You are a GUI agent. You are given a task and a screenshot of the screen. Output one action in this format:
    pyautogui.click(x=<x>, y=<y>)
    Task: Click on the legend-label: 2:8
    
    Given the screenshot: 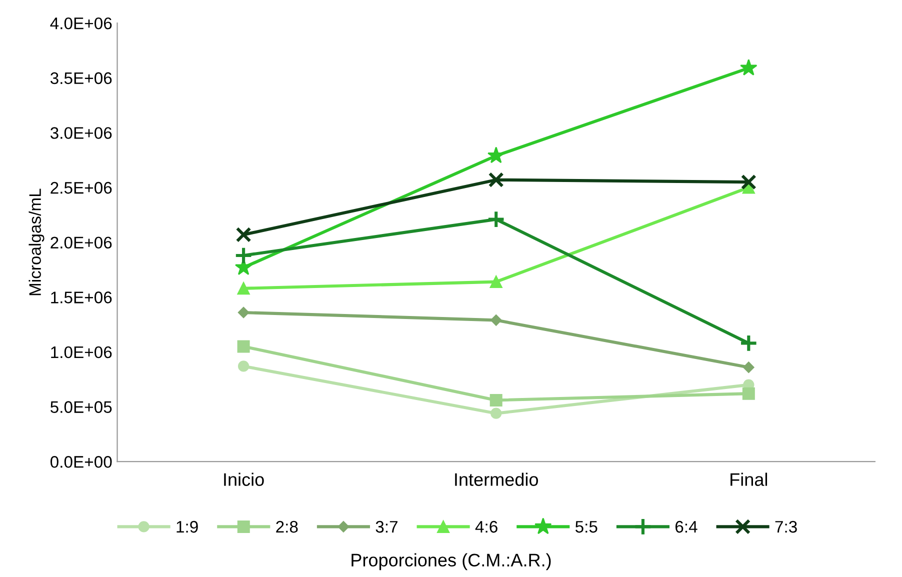 What is the action you would take?
    pyautogui.click(x=287, y=526)
    